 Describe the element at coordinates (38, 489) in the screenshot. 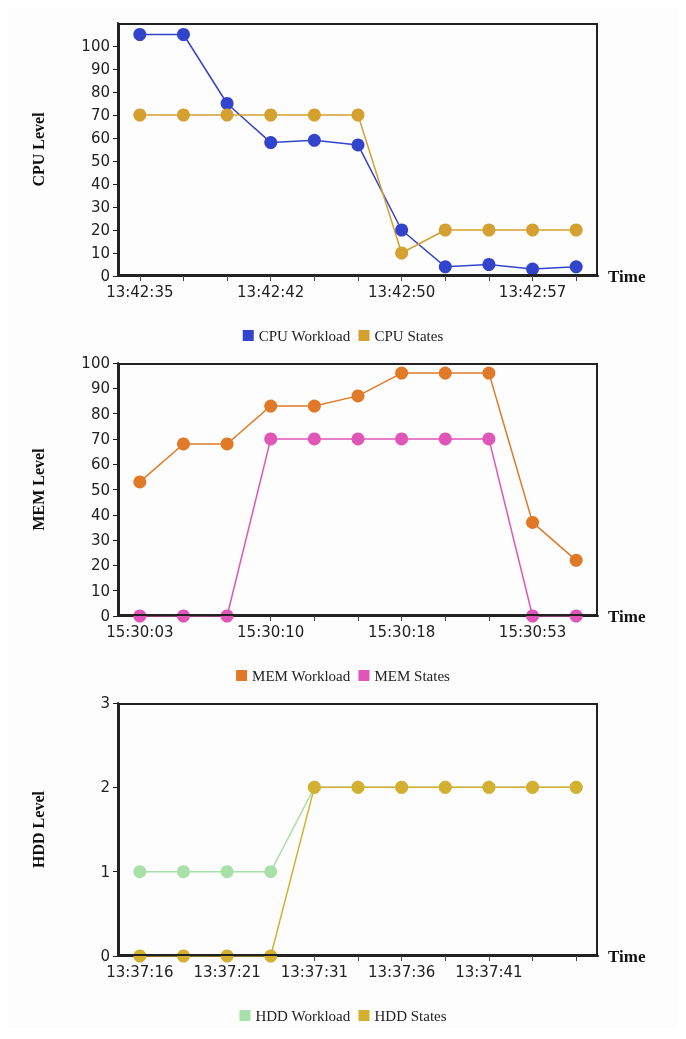

I see `y-axis-title: MEM Level` at that location.